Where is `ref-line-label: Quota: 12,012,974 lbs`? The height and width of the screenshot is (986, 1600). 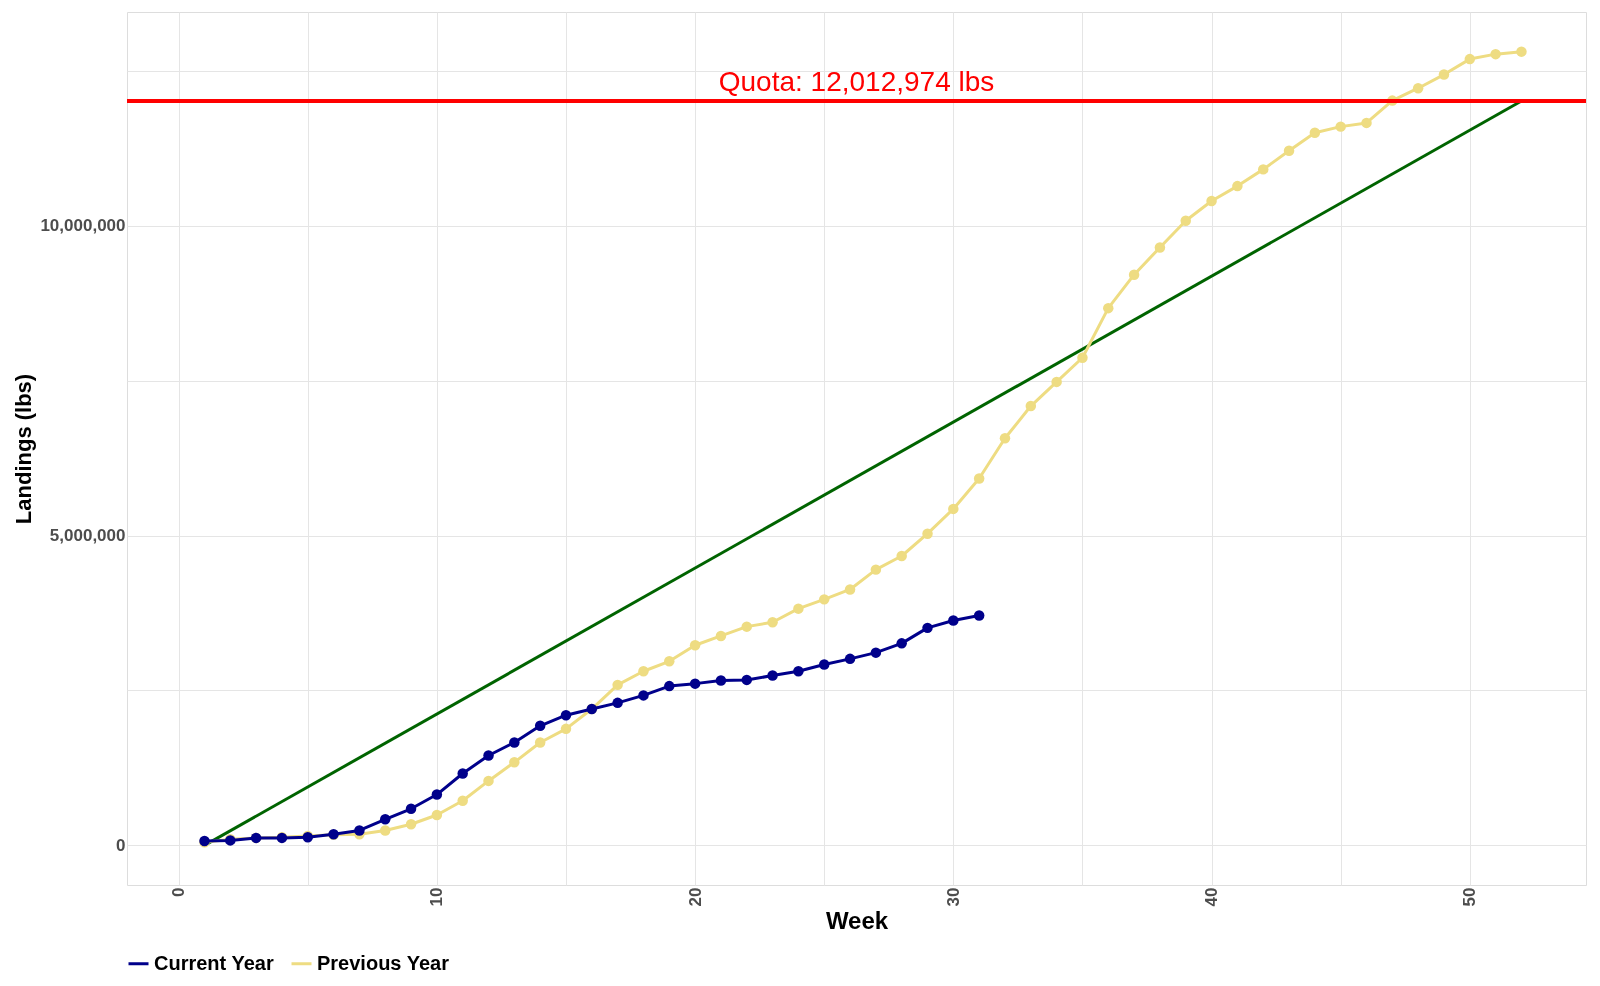 ref-line-label: Quota: 12,012,974 lbs is located at coordinates (856, 82).